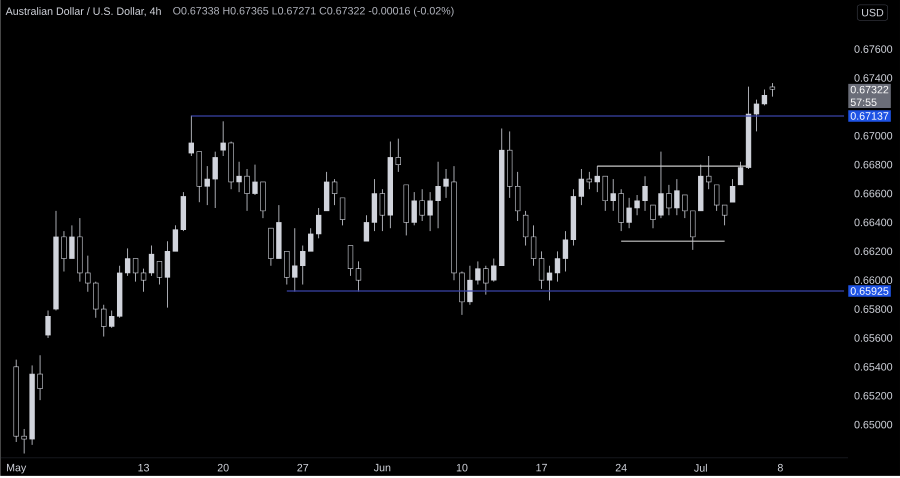 This screenshot has height=478, width=900. I want to click on text: Australian Dollar / U.S. Dollar, 4h, so click(83, 11).